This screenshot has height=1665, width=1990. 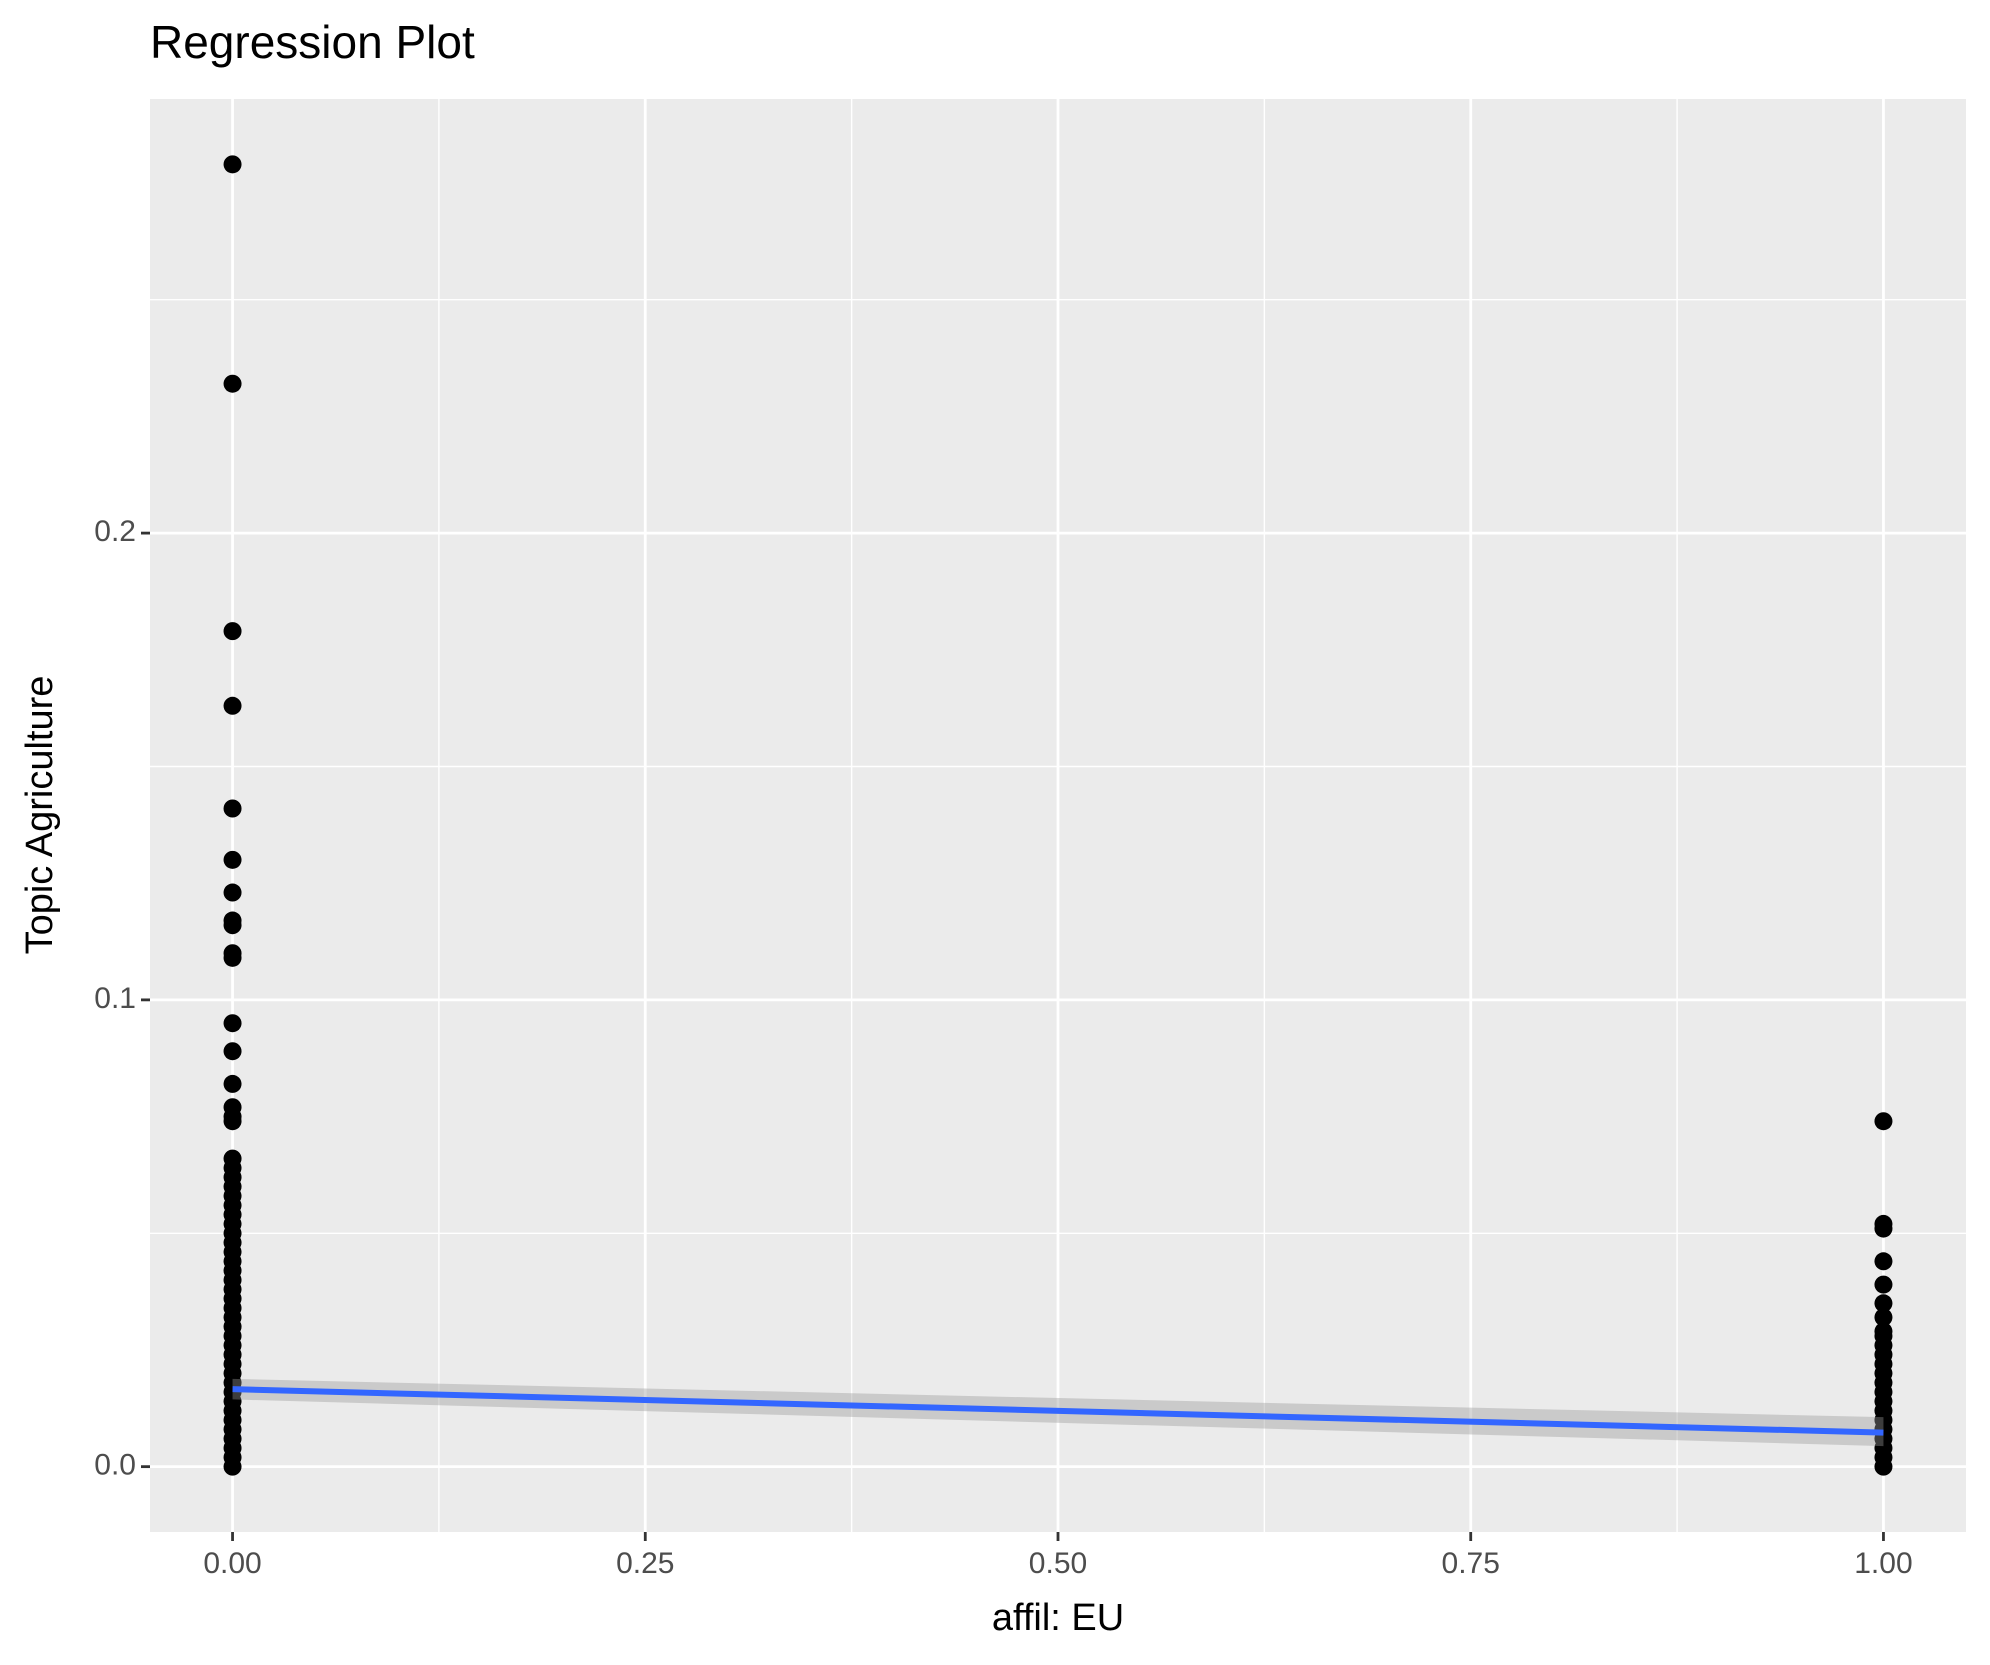 What do you see at coordinates (1883, 1563) in the screenshot?
I see `x-tick-label: 1.00` at bounding box center [1883, 1563].